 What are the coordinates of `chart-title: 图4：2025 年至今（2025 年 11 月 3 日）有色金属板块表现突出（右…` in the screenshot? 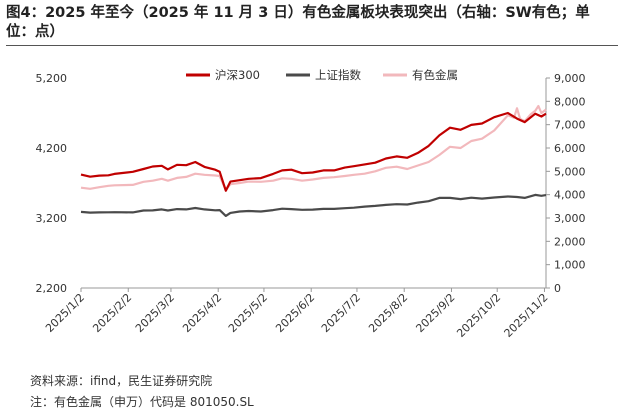 It's located at (298, 22).